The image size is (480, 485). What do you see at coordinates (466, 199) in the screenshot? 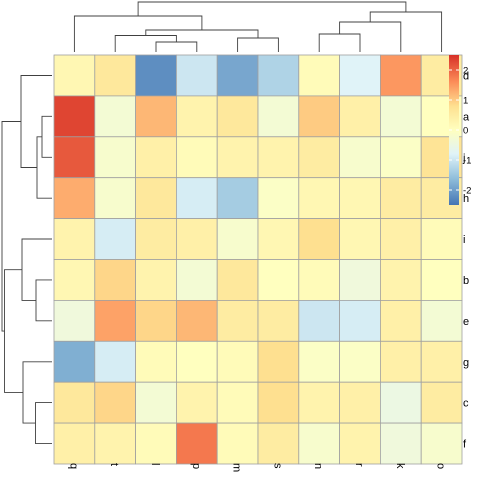
I see `row-label-h: h` at bounding box center [466, 199].